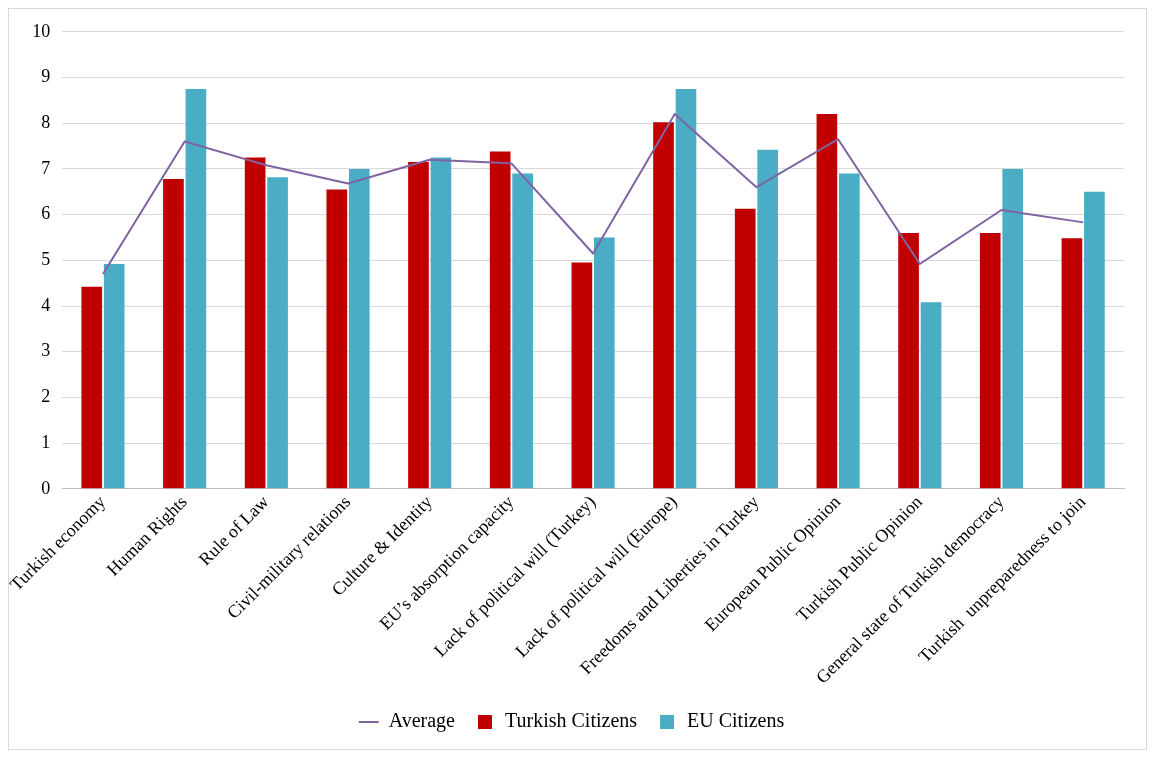 This screenshot has height=758, width=1153. I want to click on y-tick-label: 8, so click(46, 121).